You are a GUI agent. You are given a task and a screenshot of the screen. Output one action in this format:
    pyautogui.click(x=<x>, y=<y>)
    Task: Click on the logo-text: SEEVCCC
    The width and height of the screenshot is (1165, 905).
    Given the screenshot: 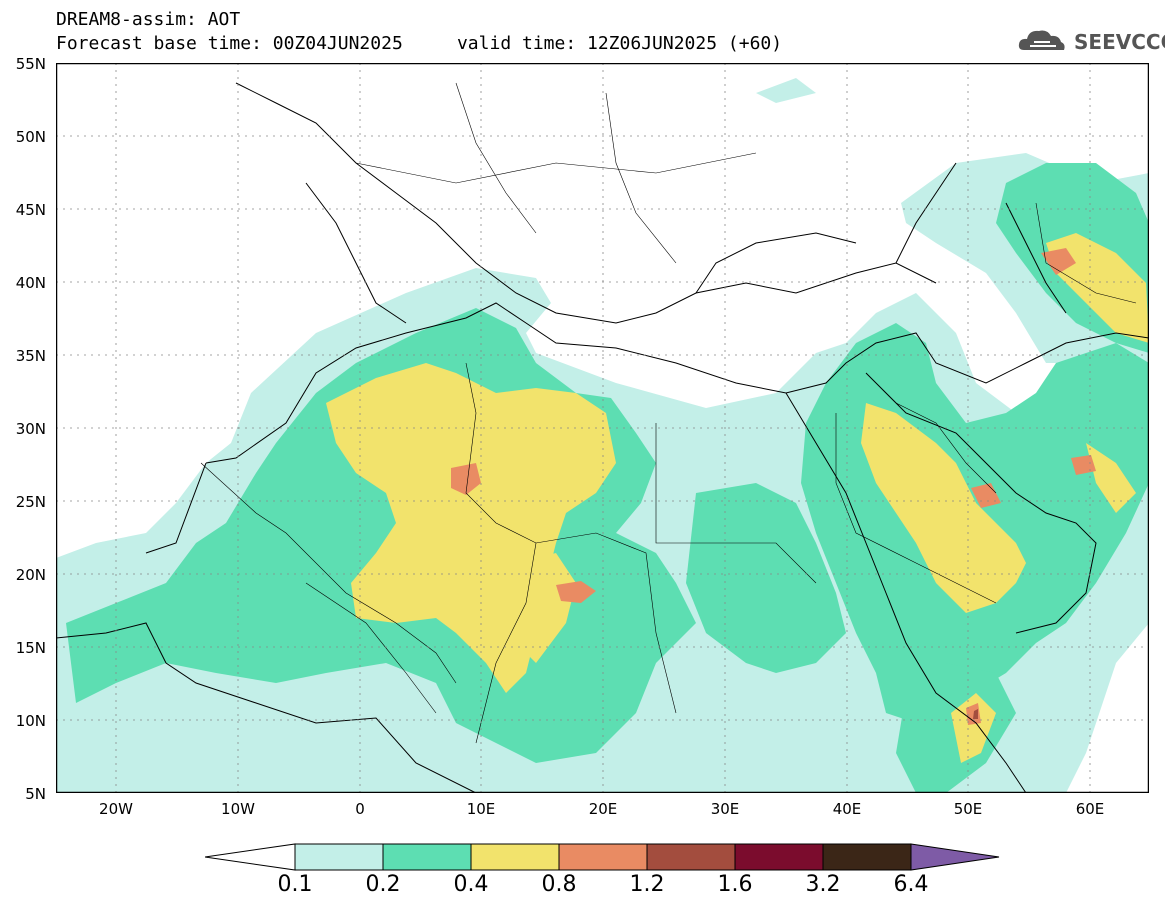 What is the action you would take?
    pyautogui.click(x=1119, y=42)
    